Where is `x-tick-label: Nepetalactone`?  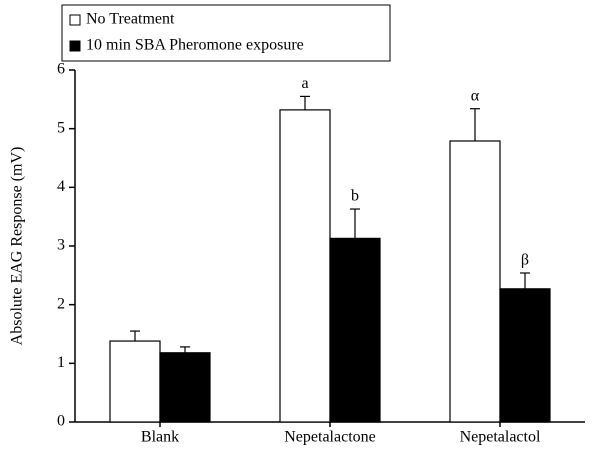
x-tick-label: Nepetalactone is located at coordinates (330, 437).